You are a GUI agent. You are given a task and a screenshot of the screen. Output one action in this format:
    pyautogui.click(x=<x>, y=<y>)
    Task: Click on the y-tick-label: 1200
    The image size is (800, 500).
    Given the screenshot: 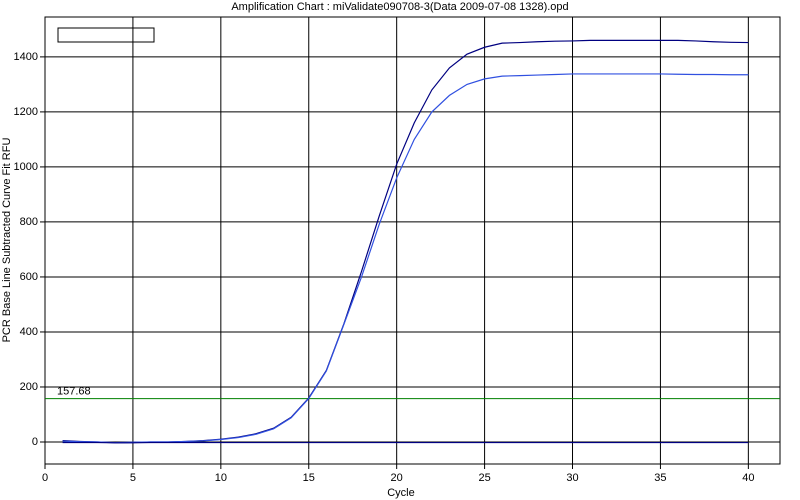 What is the action you would take?
    pyautogui.click(x=26, y=112)
    